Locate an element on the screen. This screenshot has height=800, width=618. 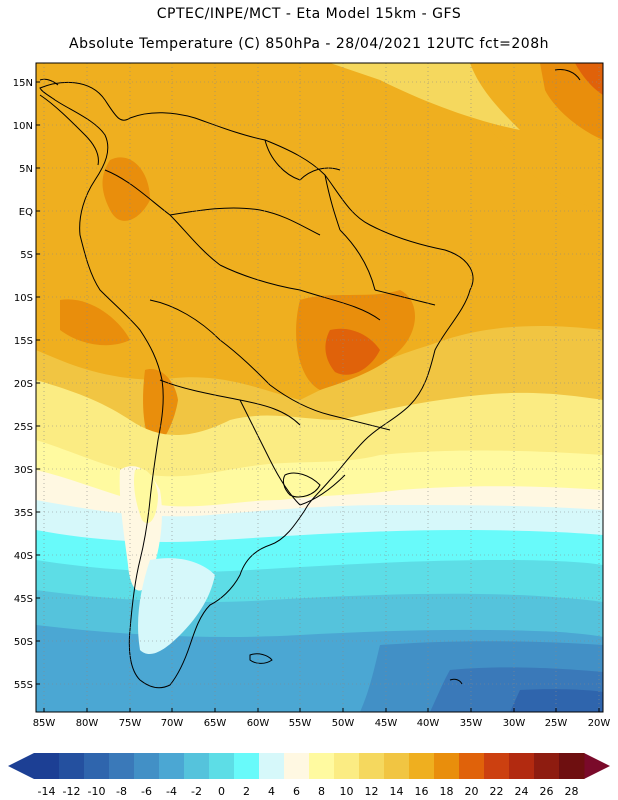
lon-label: 70W is located at coordinates (172, 723).